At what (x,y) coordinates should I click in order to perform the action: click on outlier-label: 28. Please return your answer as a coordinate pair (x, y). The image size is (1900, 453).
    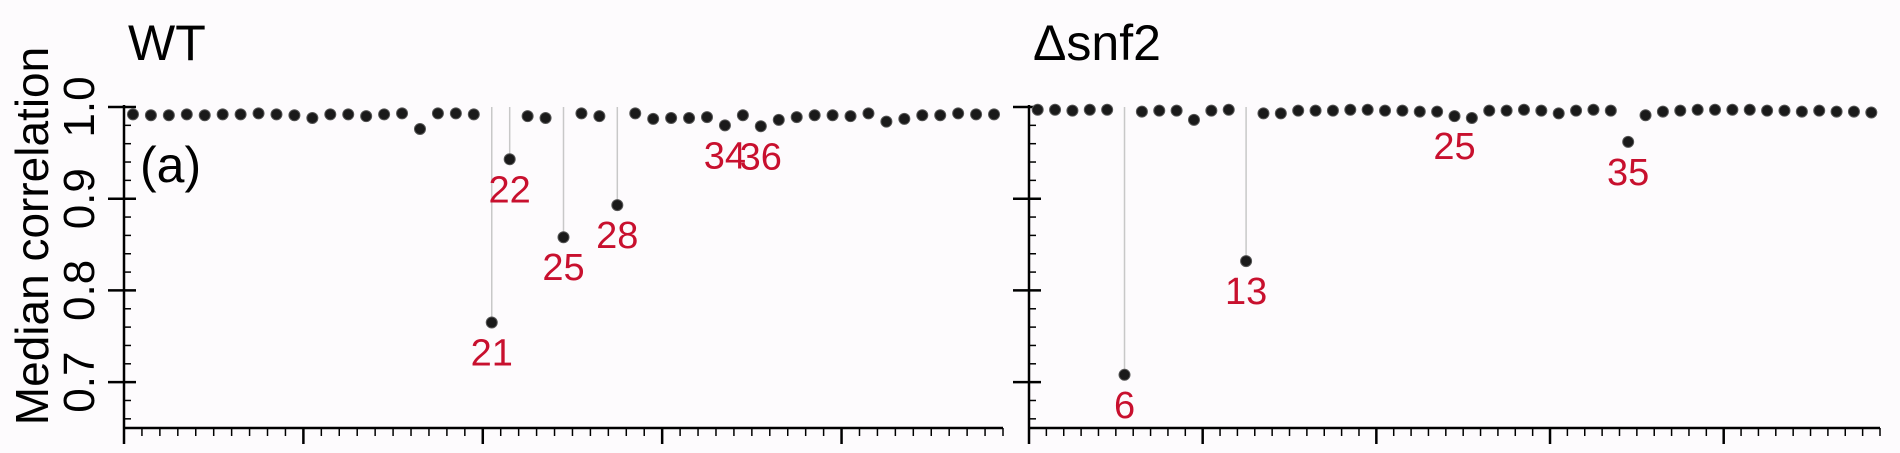
    Looking at the image, I should click on (617, 236).